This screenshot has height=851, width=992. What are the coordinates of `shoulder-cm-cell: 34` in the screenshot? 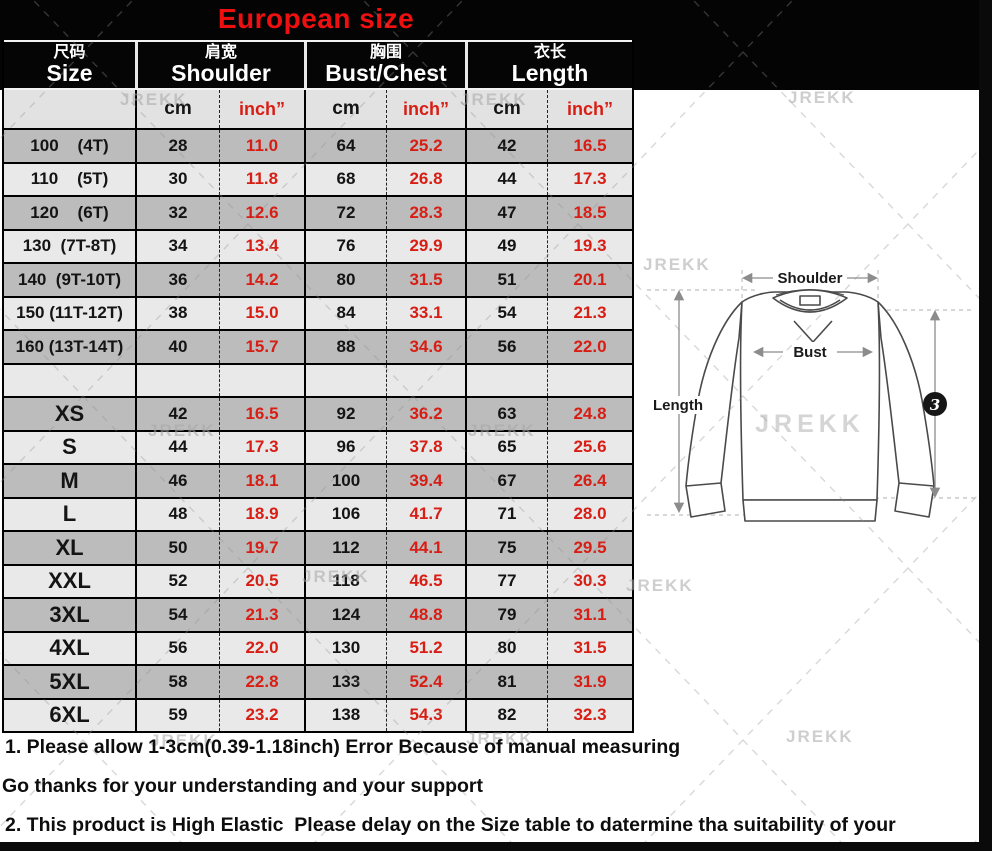 It's located at (177, 246).